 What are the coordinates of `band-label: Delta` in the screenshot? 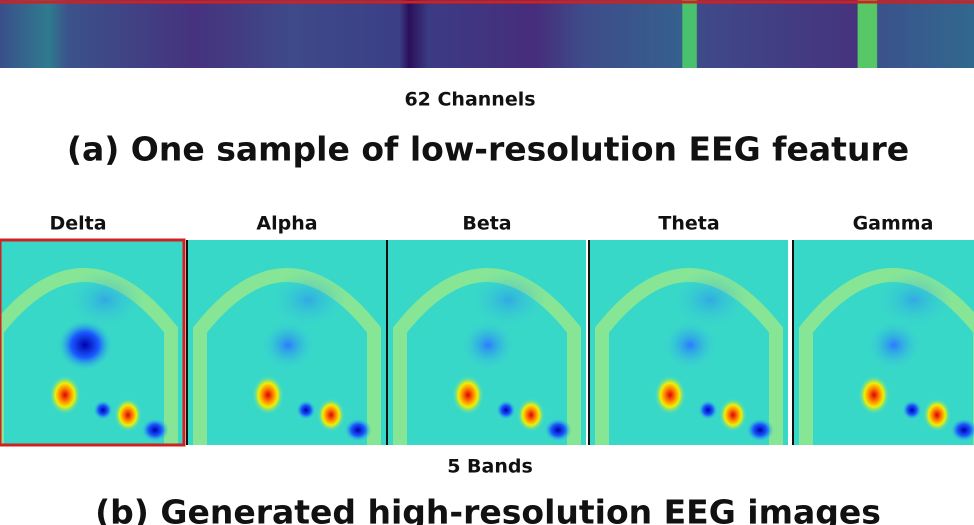 It's located at (77, 224).